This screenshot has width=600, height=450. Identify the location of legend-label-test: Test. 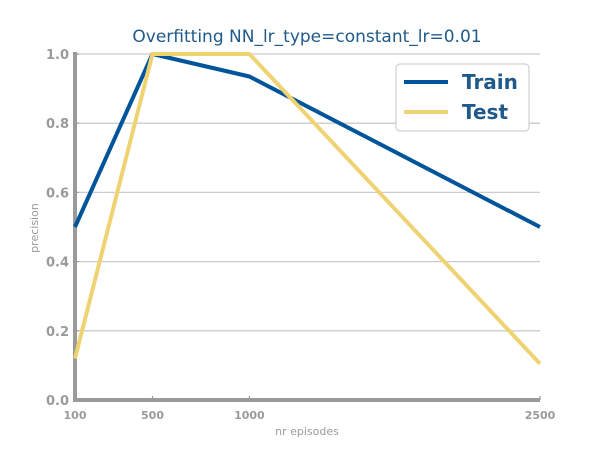
(485, 112).